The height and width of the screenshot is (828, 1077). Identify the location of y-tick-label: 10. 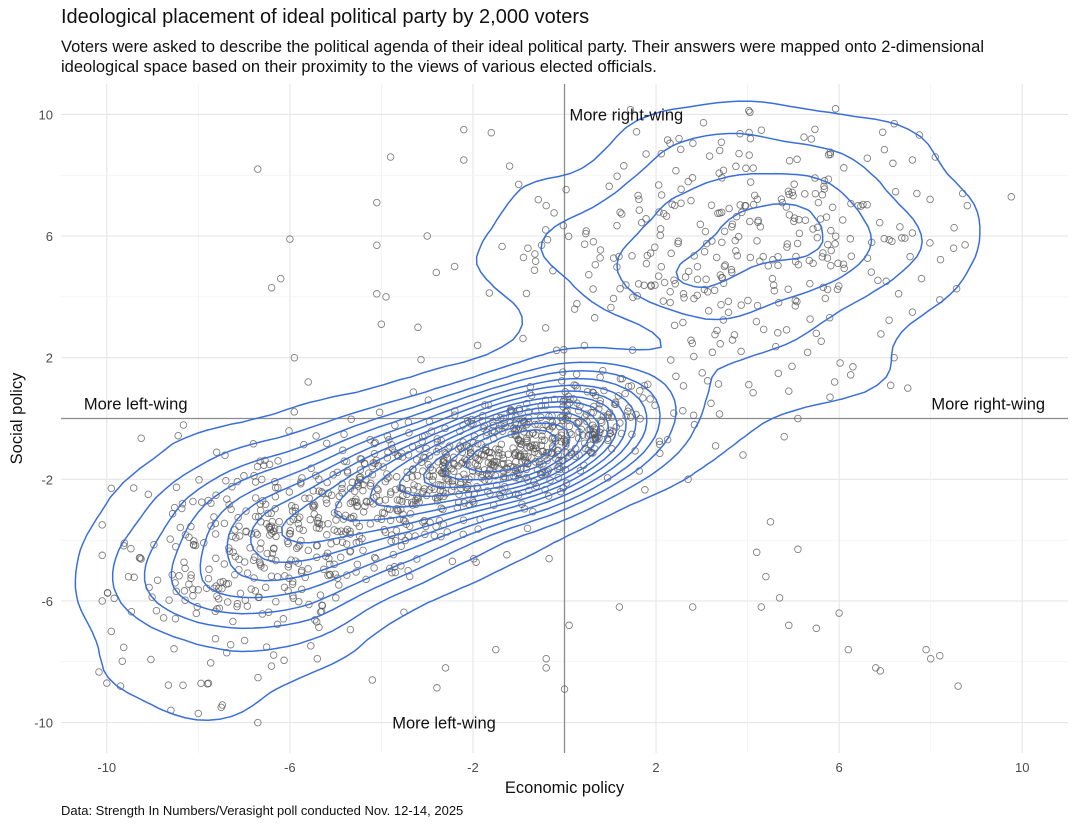
(46, 114).